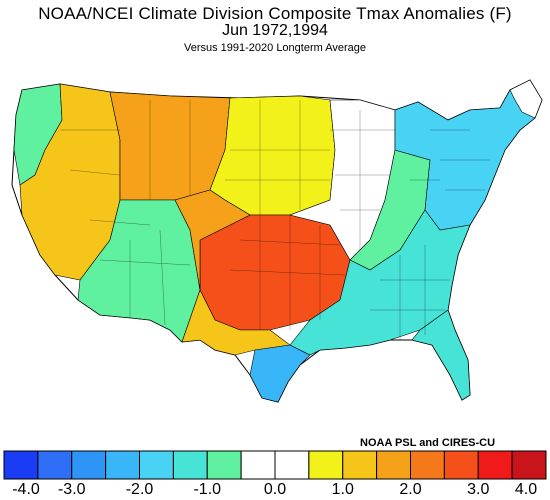  What do you see at coordinates (342, 489) in the screenshot?
I see `legend-tick-label: 1.0` at bounding box center [342, 489].